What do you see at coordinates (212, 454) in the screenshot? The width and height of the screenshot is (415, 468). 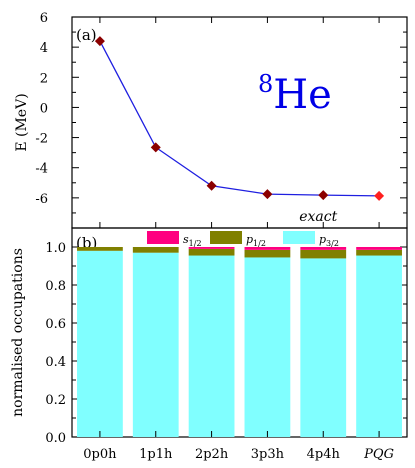 I see `x-tick-label: 2p2h` at bounding box center [212, 454].